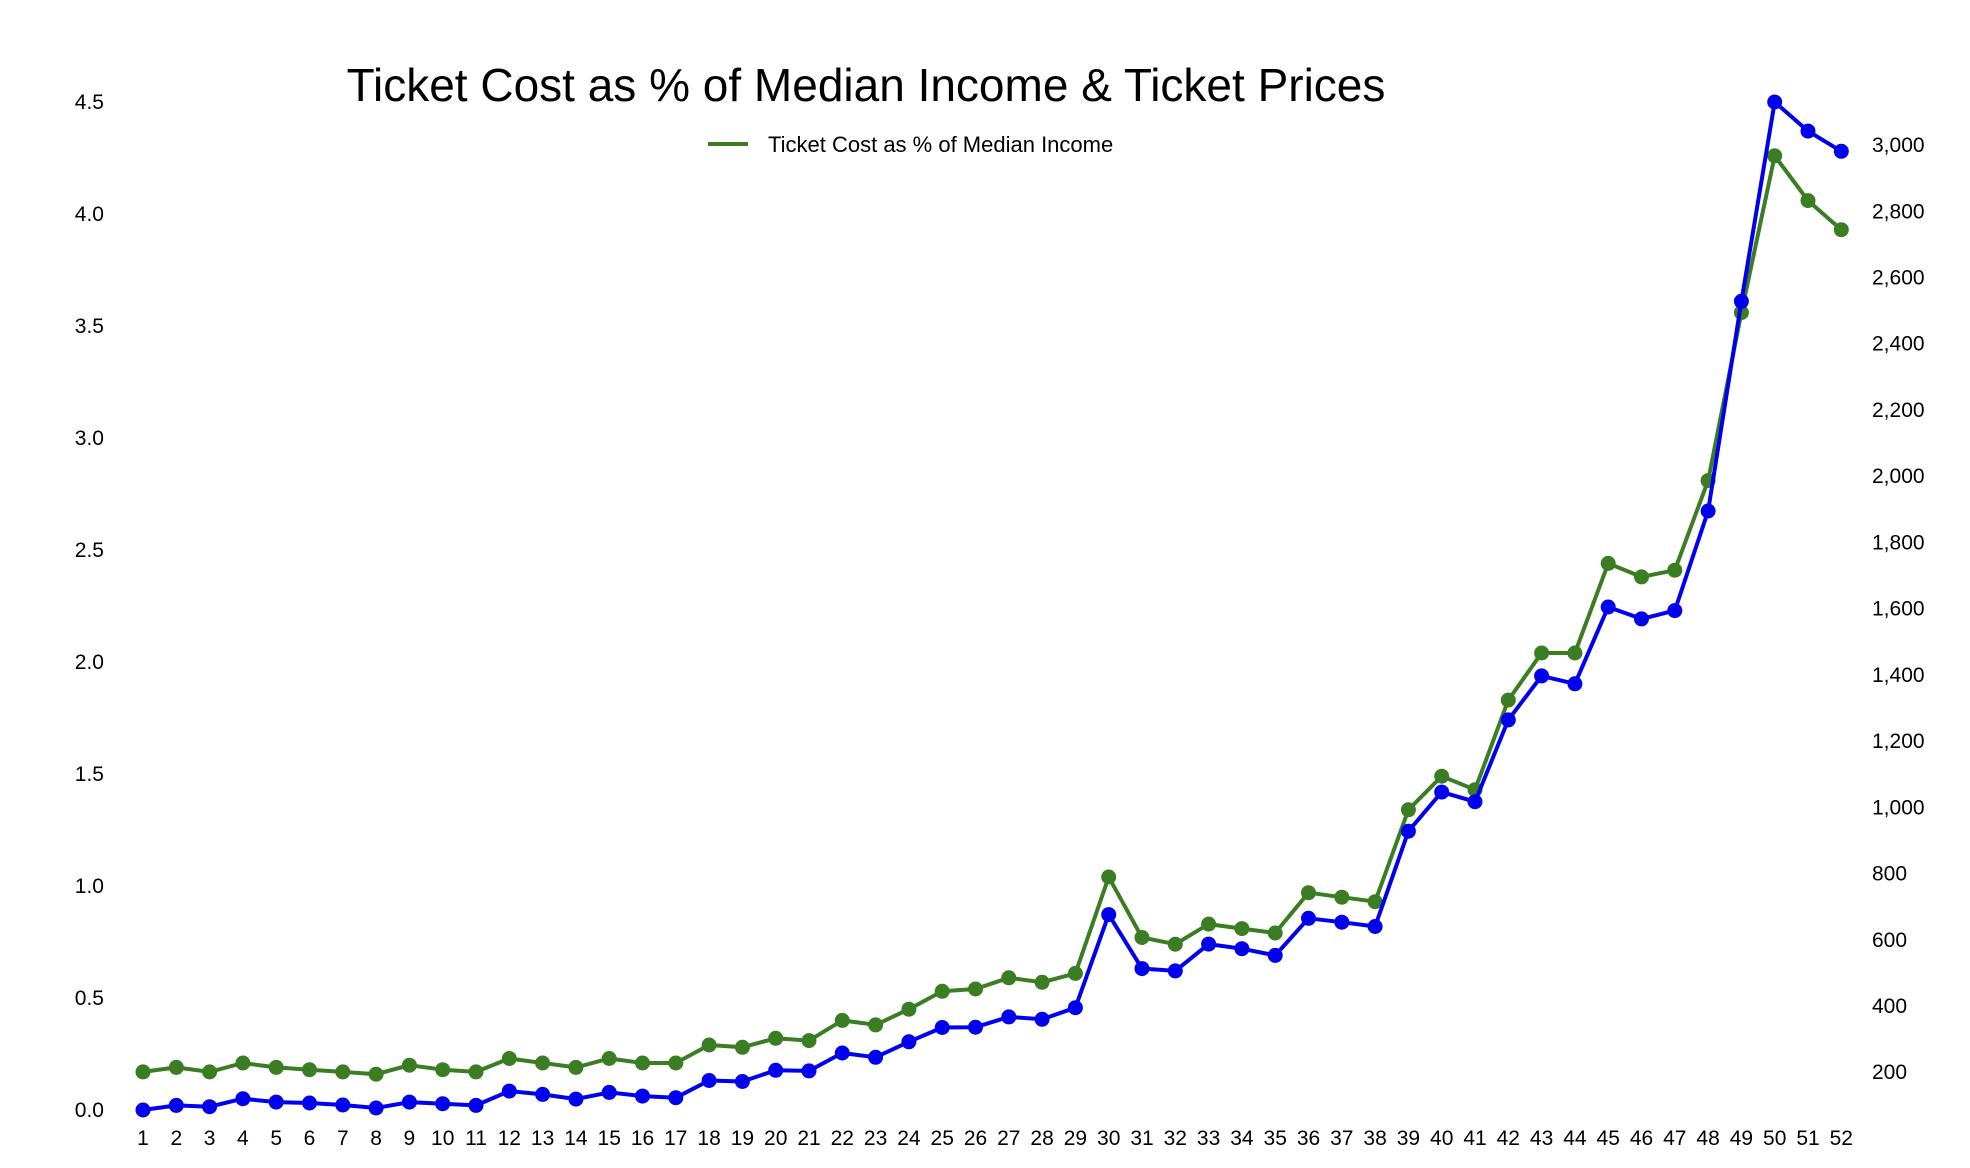 The image size is (1970, 1168). Describe the element at coordinates (343, 1138) in the screenshot. I see `x-axis-tick-label: 7` at that location.